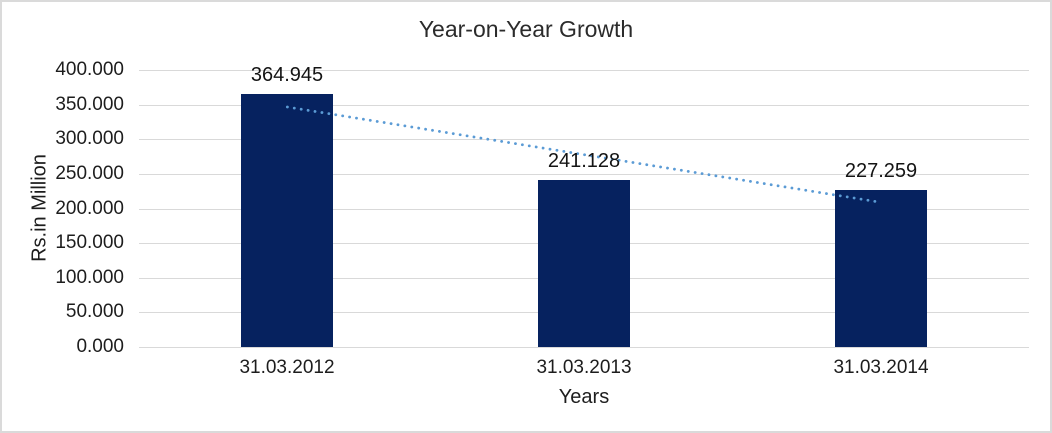  What do you see at coordinates (89, 277) in the screenshot?
I see `y-tick-label: 100.000` at bounding box center [89, 277].